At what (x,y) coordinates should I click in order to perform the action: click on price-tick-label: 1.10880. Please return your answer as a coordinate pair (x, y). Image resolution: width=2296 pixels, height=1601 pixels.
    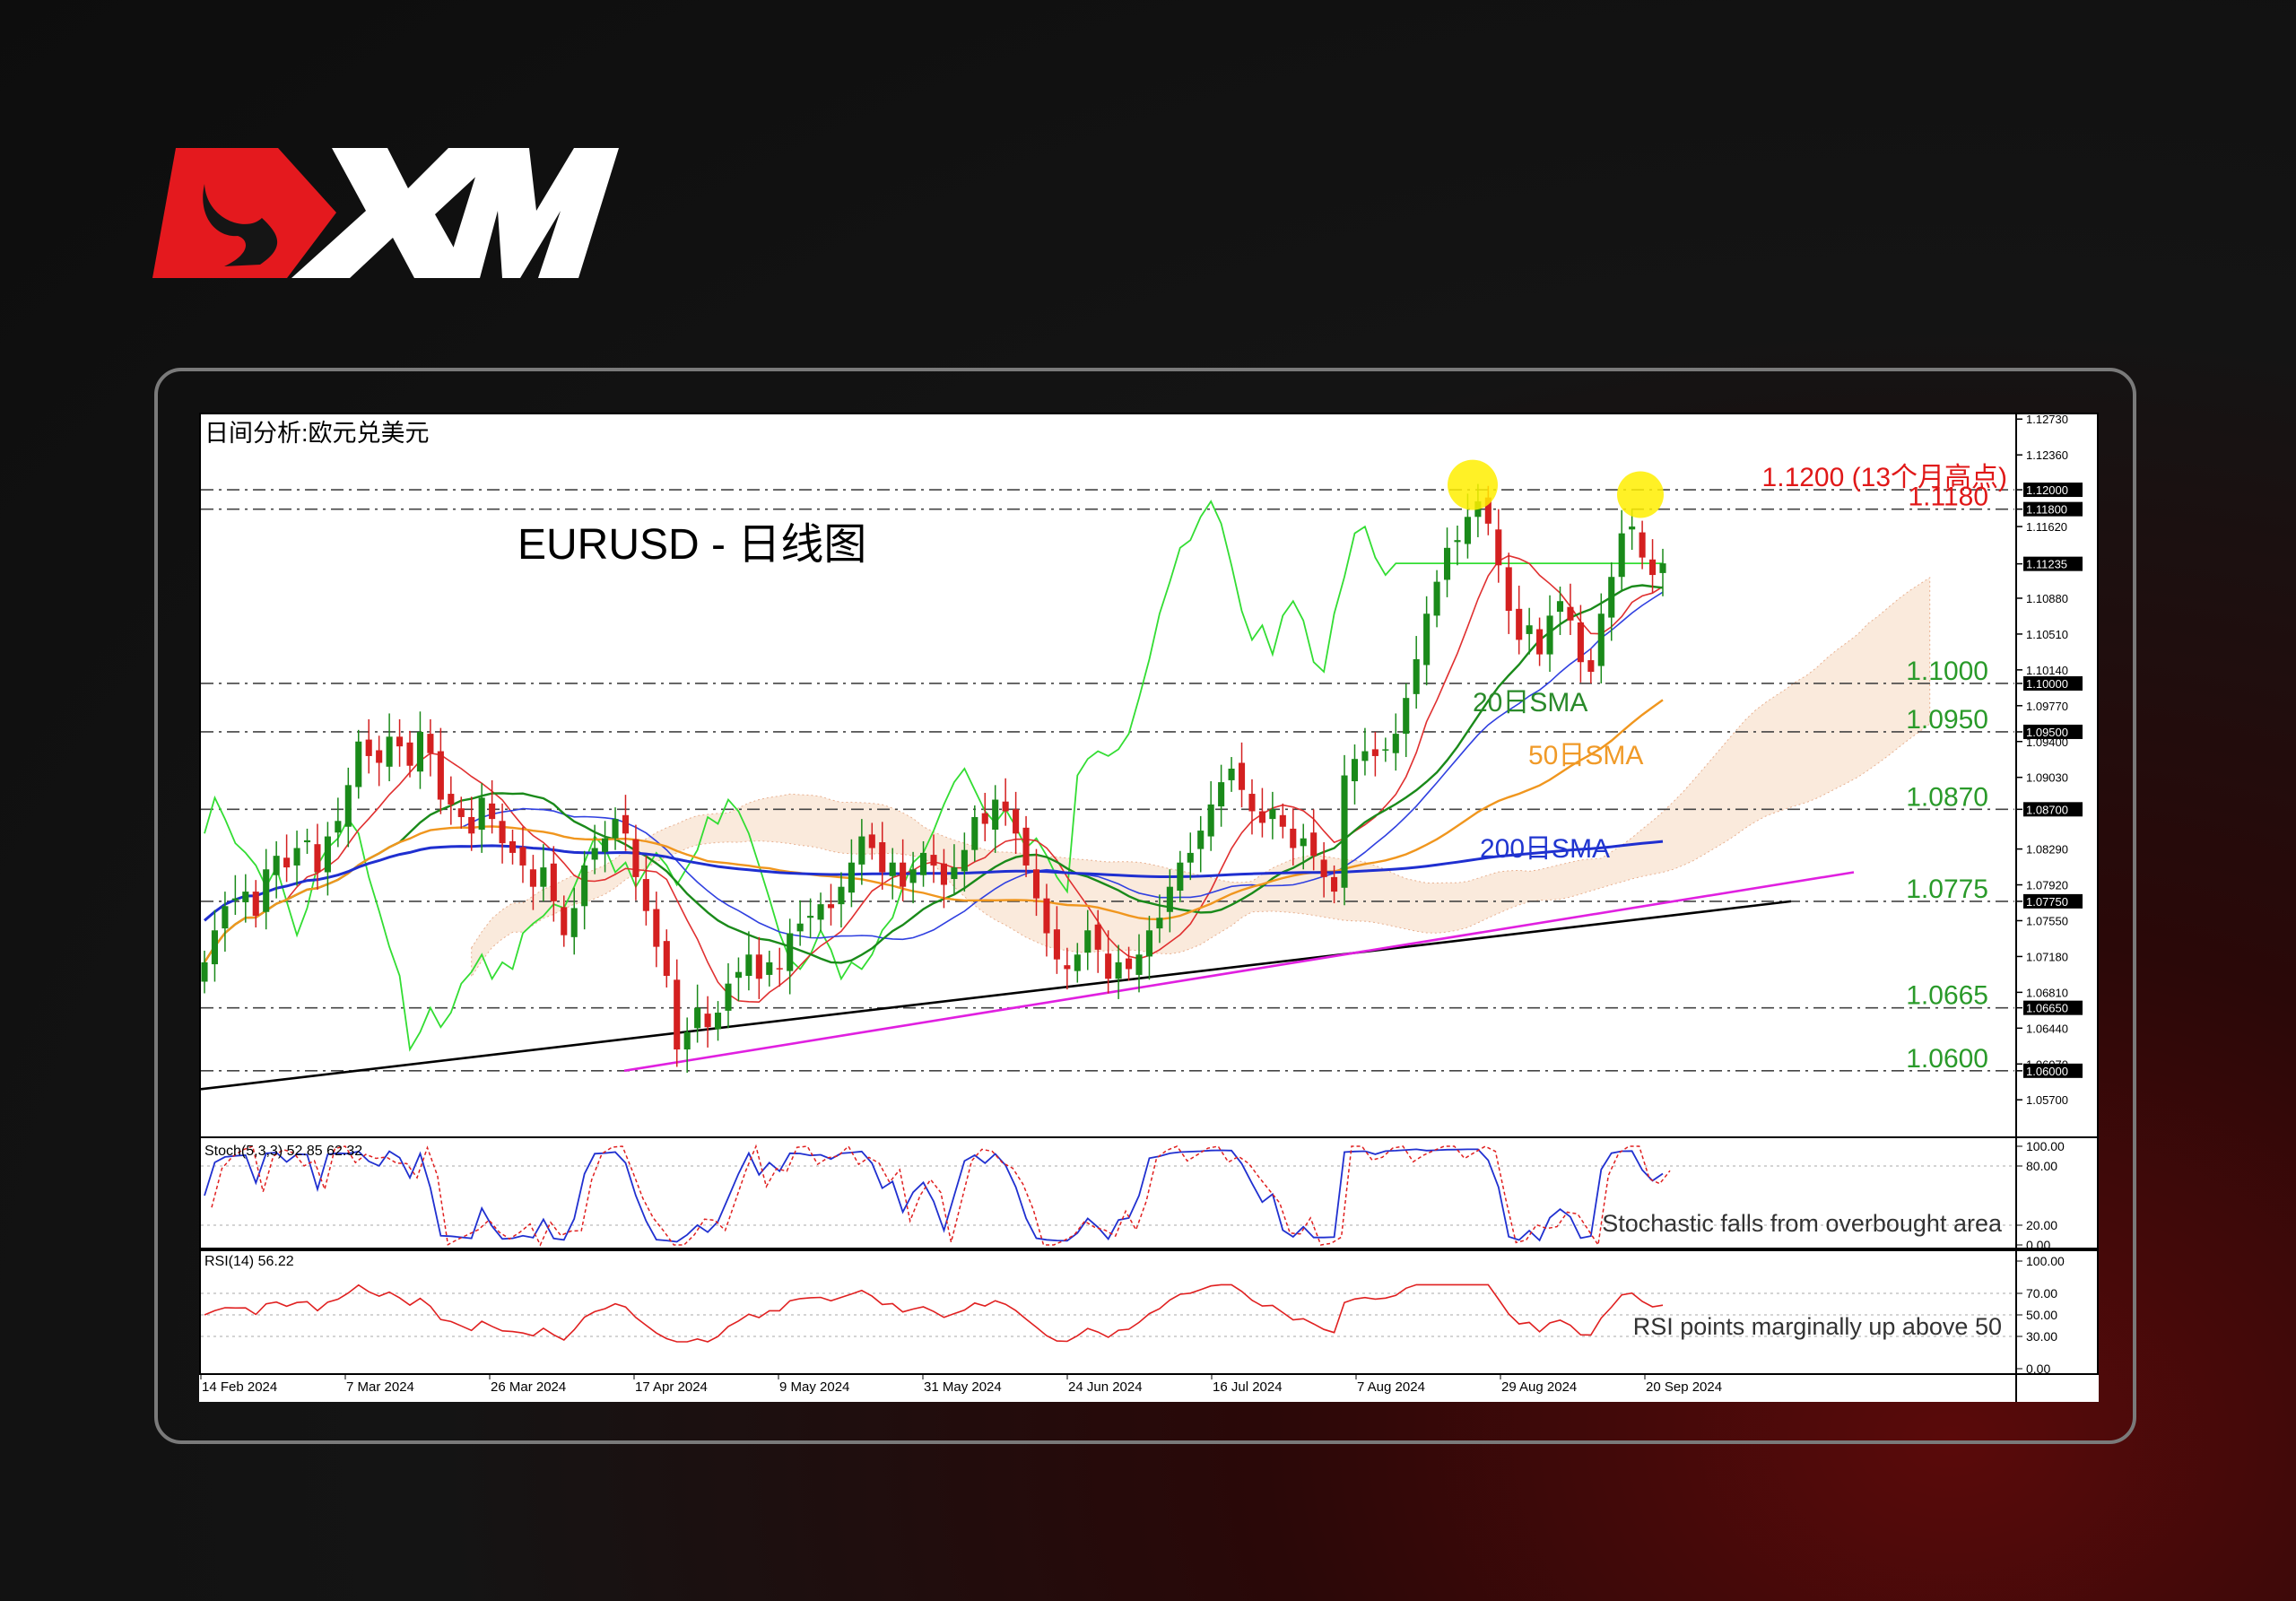
    Looking at the image, I should click on (2047, 598).